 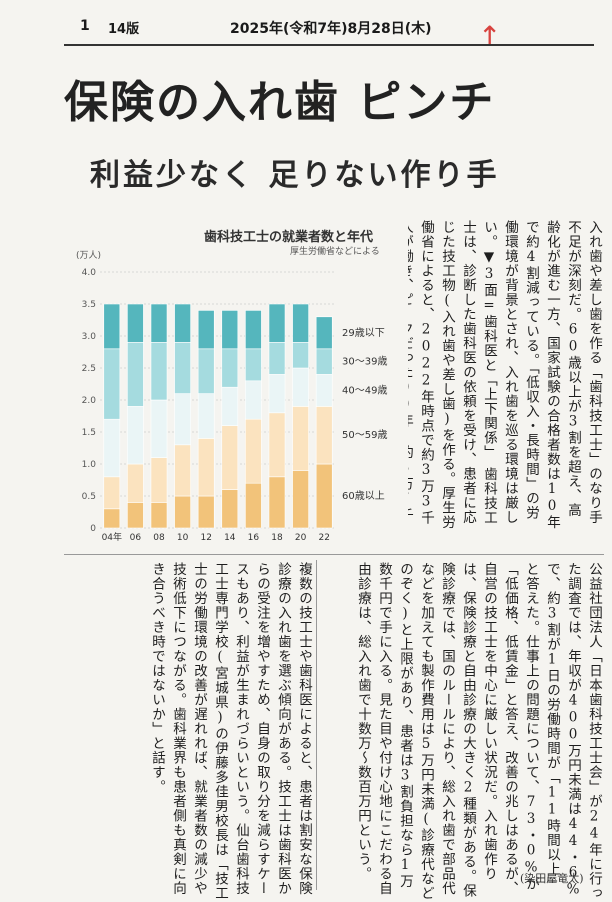 I want to click on column-divider, so click(x=316, y=725).